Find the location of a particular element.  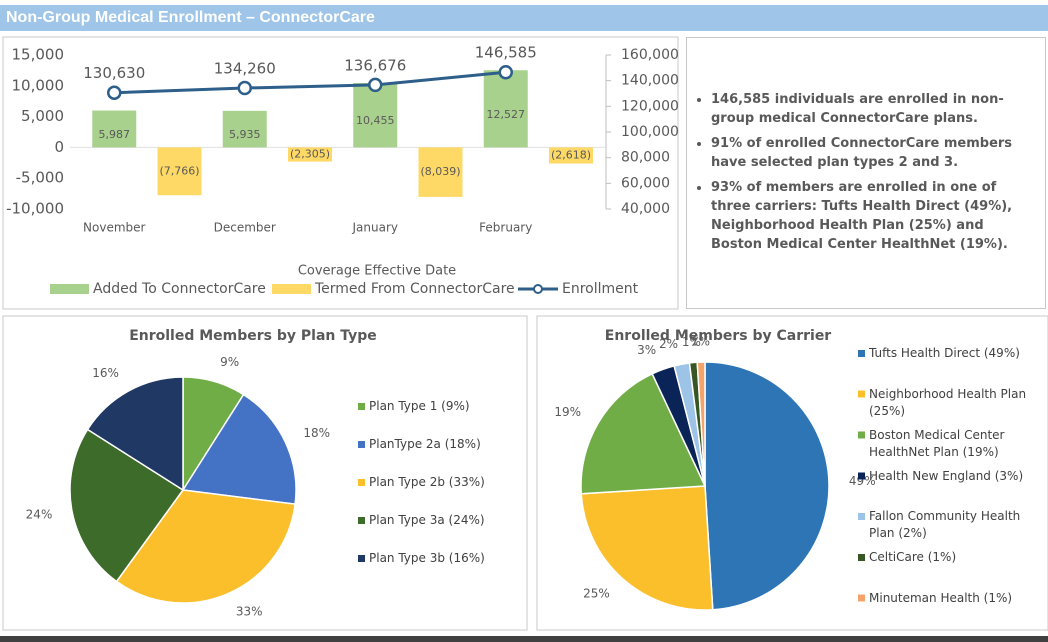

legend-item: Tufts Health Direct (49%) is located at coordinates (944, 353).